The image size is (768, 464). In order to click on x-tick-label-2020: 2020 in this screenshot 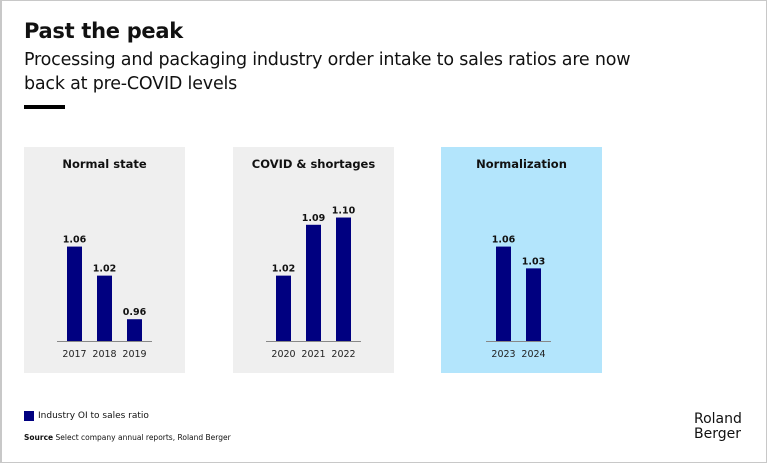, I will do `click(283, 354)`.